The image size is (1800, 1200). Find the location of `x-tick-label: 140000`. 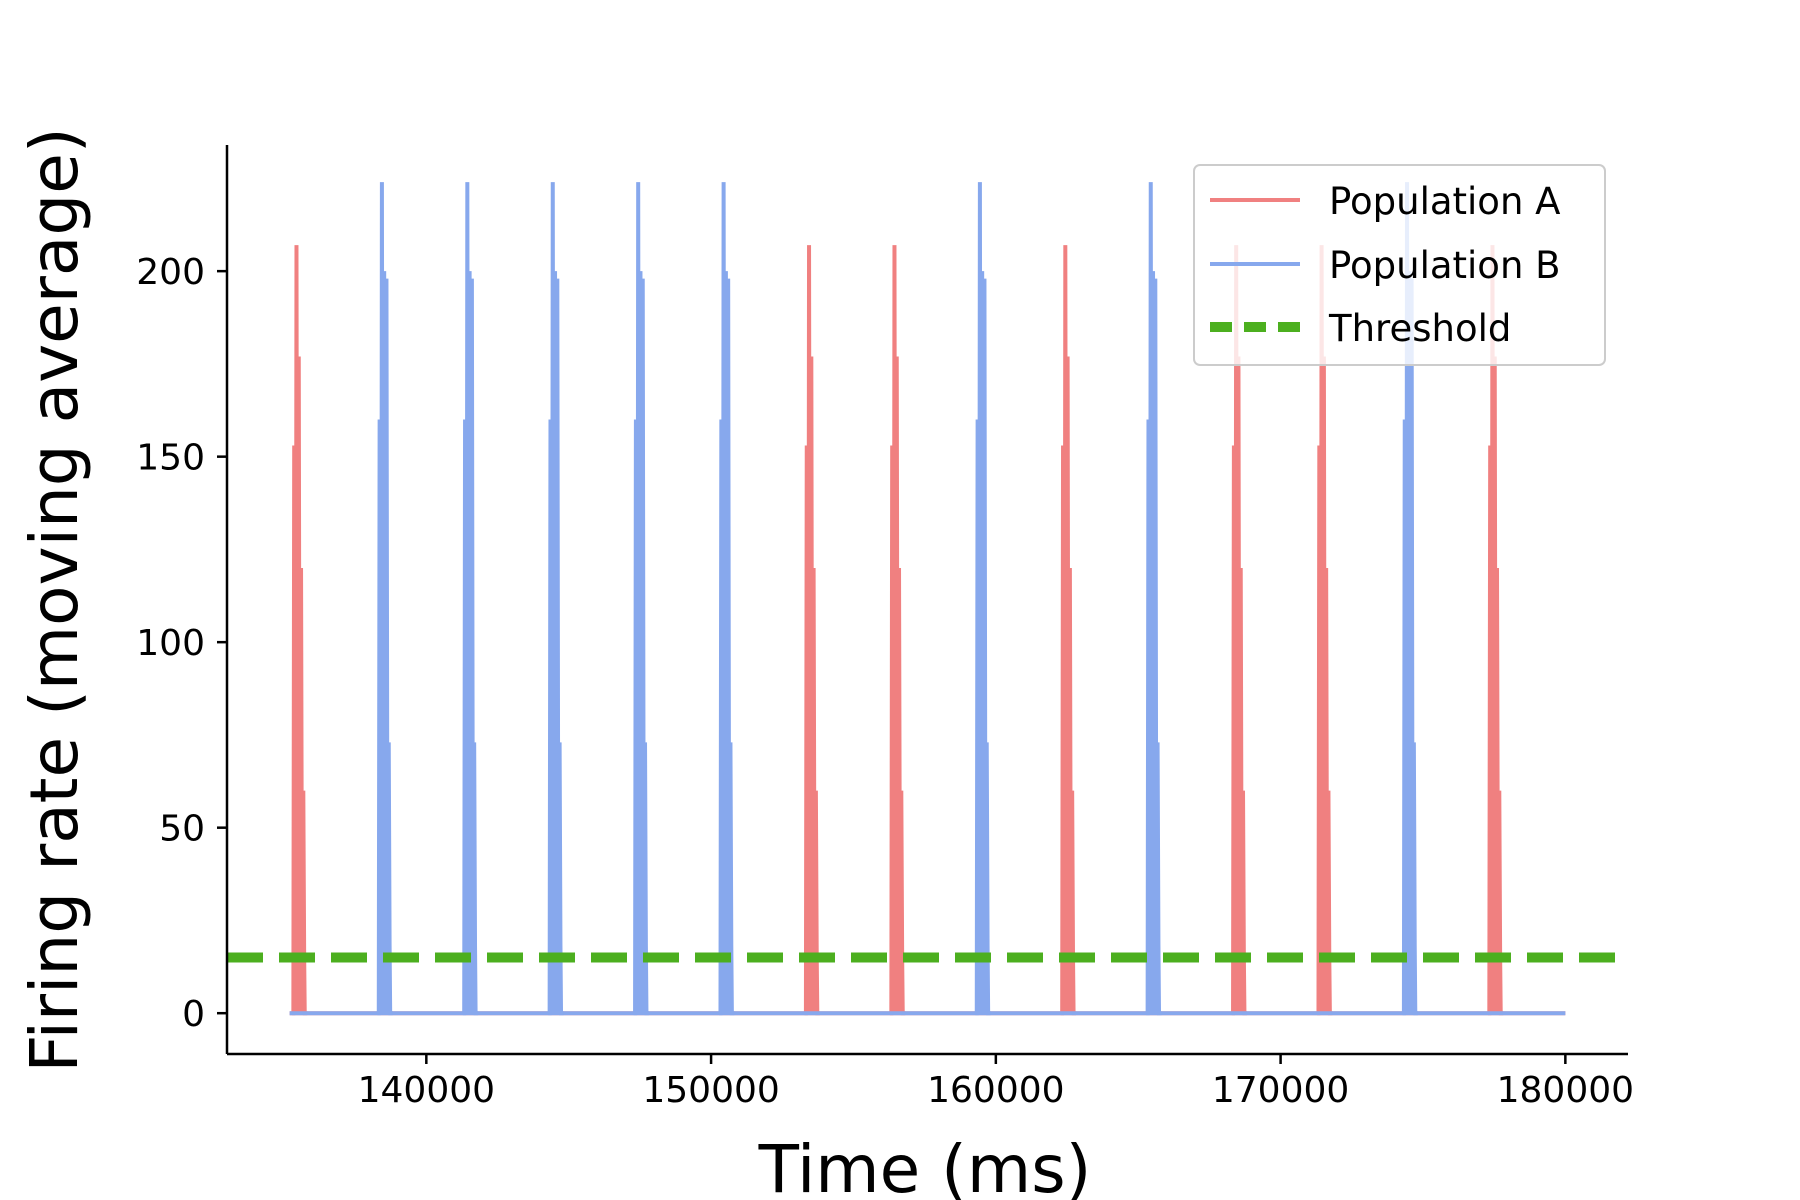

x-tick-label: 140000 is located at coordinates (426, 1090).